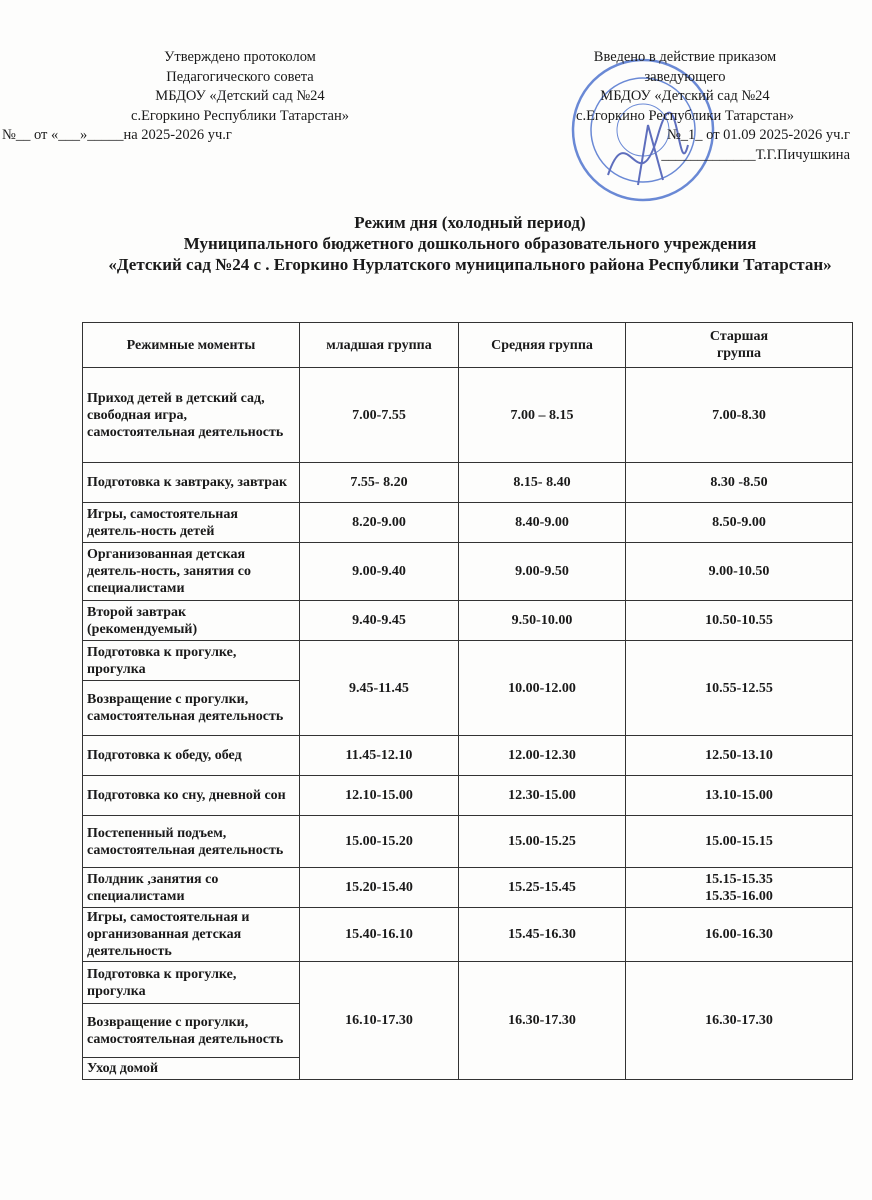 The height and width of the screenshot is (1200, 872). I want to click on enactment-line: заведующего, so click(685, 76).